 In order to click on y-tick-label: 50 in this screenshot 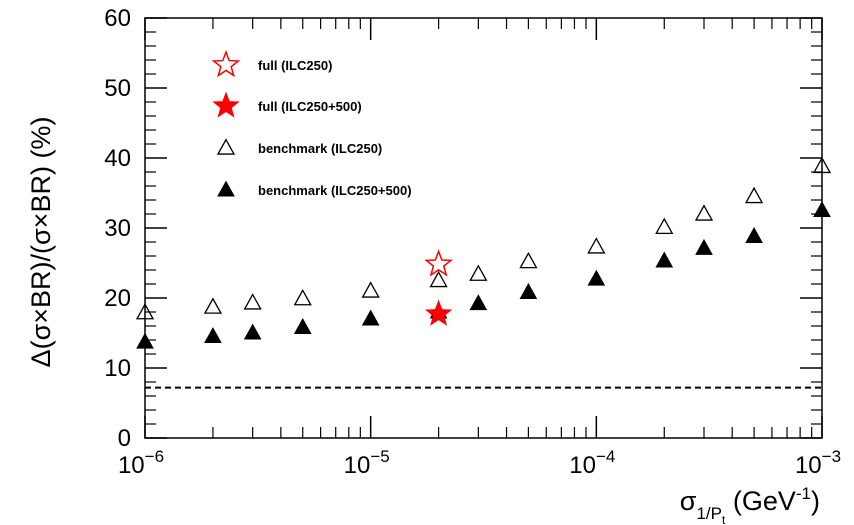, I will do `click(117, 88)`.